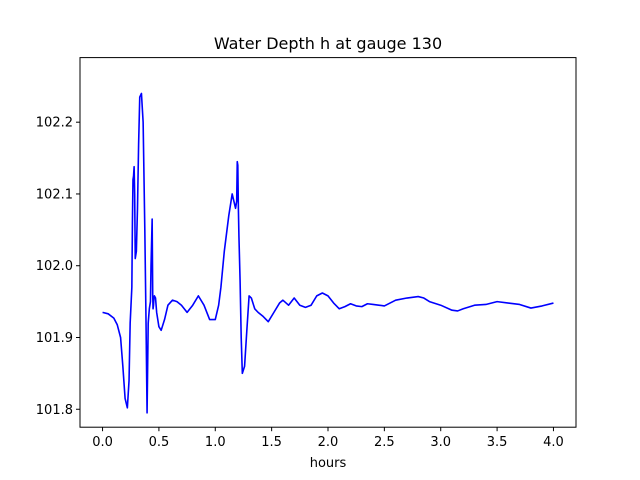  Describe the element at coordinates (328, 43) in the screenshot. I see `chart-title: Water Depth h at gauge 130` at that location.